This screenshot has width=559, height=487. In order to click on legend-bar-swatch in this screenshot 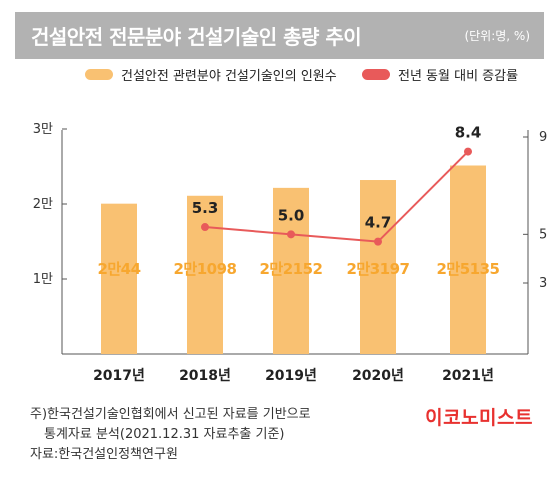, I will do `click(99, 74)`.